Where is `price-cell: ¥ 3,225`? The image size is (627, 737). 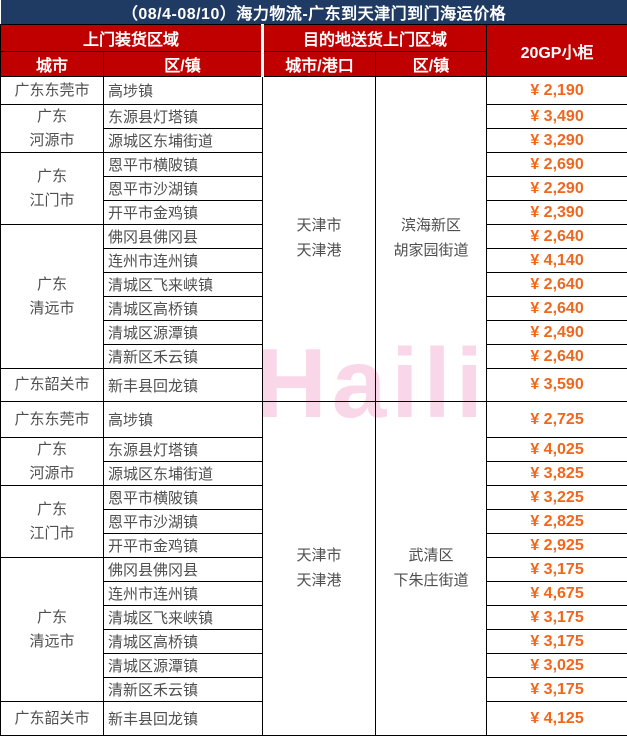 price-cell: ¥ 3,225 is located at coordinates (556, 497).